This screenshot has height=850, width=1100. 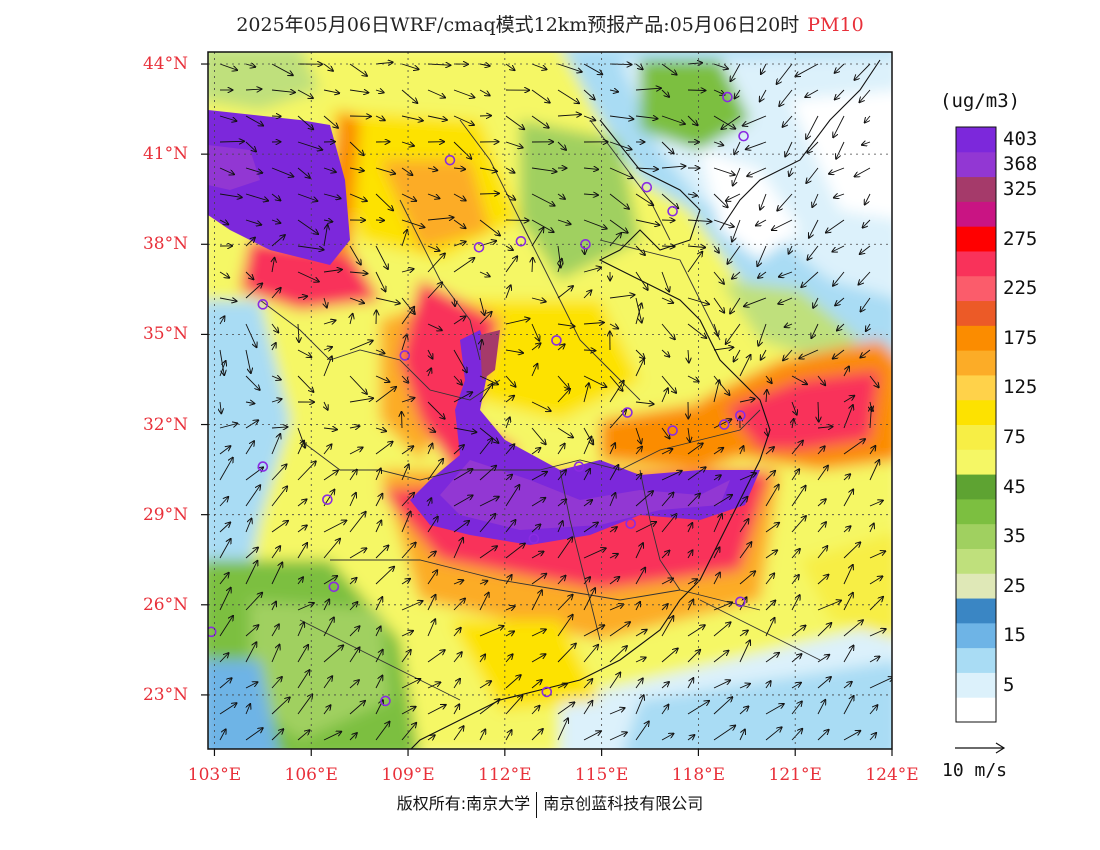 What do you see at coordinates (1020, 238) in the screenshot?
I see `colorbar-label: 275` at bounding box center [1020, 238].